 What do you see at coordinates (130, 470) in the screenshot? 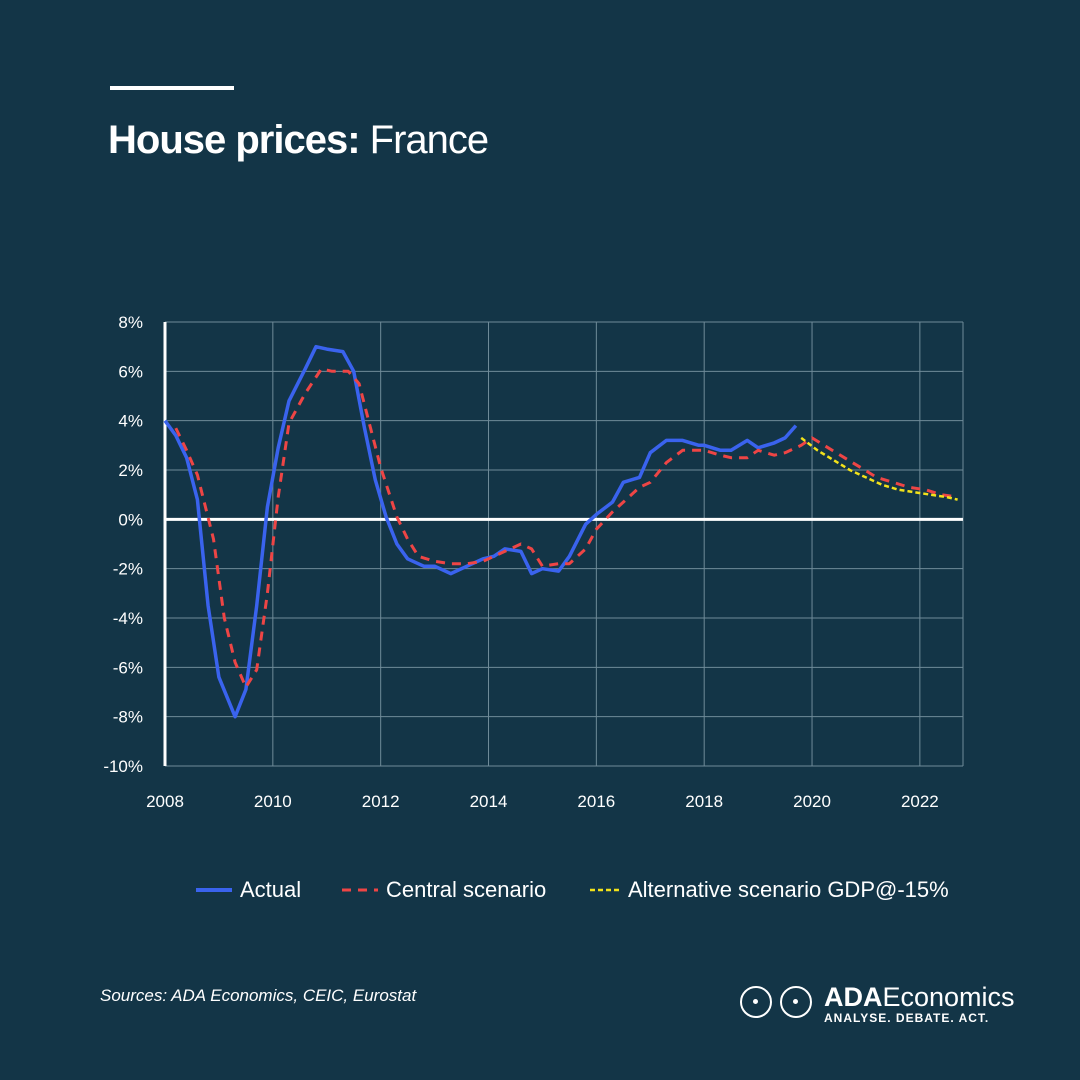
I see `y-tick-label: 2%` at bounding box center [130, 470].